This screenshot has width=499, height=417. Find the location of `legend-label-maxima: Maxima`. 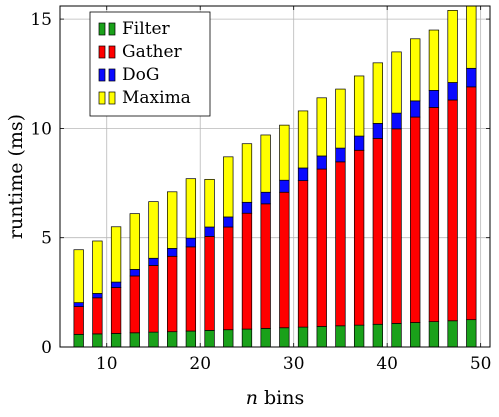

legend-label-maxima: Maxima is located at coordinates (156, 98).